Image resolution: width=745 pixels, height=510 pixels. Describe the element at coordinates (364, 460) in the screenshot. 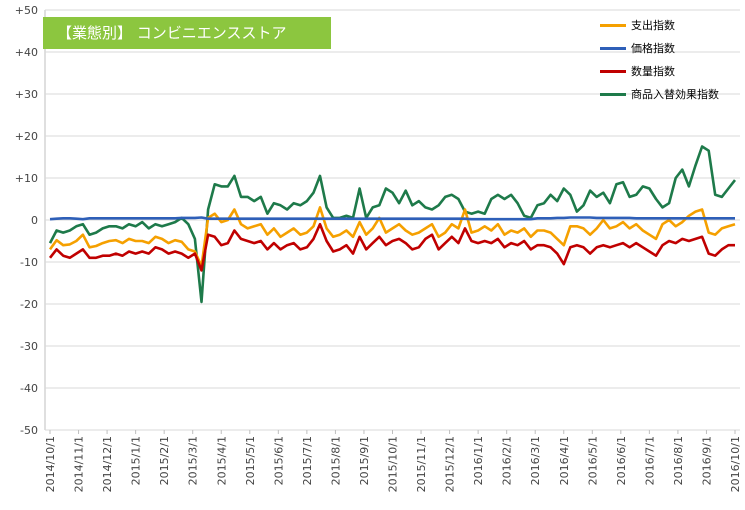

I see `x-tick-label: 2015/9/1` at that location.